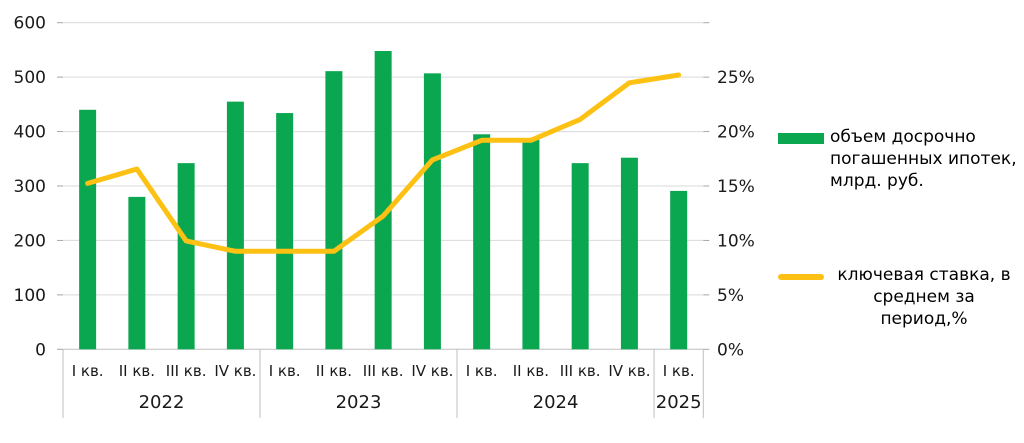  What do you see at coordinates (359, 402) in the screenshot?
I see `year-label: 2023` at bounding box center [359, 402].